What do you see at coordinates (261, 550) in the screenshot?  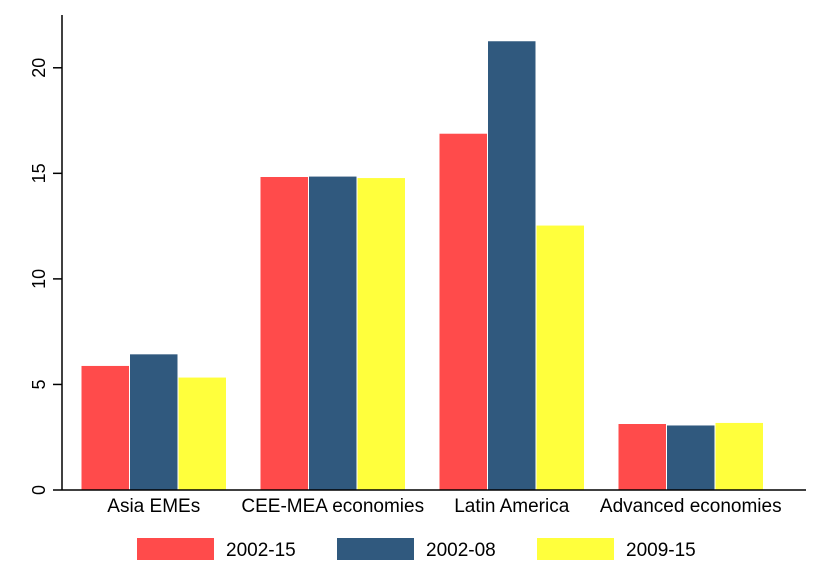 I see `legend-label: 2002-15` at bounding box center [261, 550].